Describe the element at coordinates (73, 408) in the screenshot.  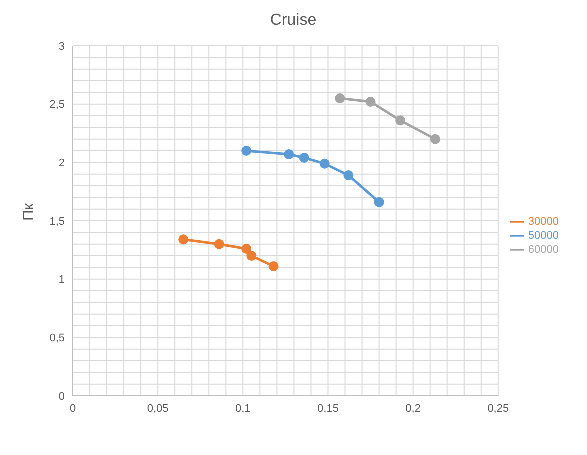
I see `x-tick-label: 0` at that location.